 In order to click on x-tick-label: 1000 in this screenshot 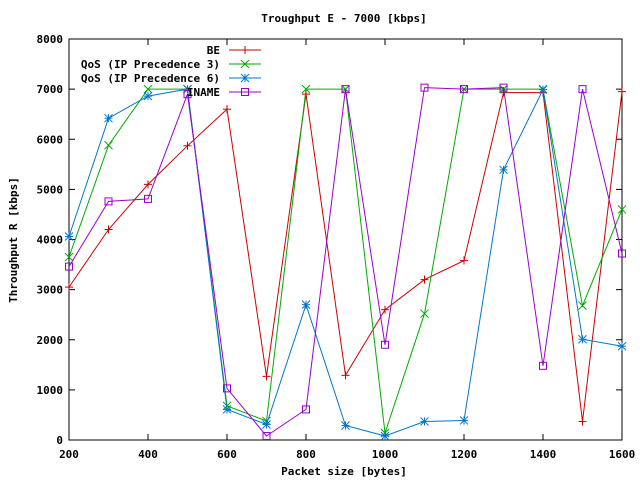, I will do `click(385, 454)`.